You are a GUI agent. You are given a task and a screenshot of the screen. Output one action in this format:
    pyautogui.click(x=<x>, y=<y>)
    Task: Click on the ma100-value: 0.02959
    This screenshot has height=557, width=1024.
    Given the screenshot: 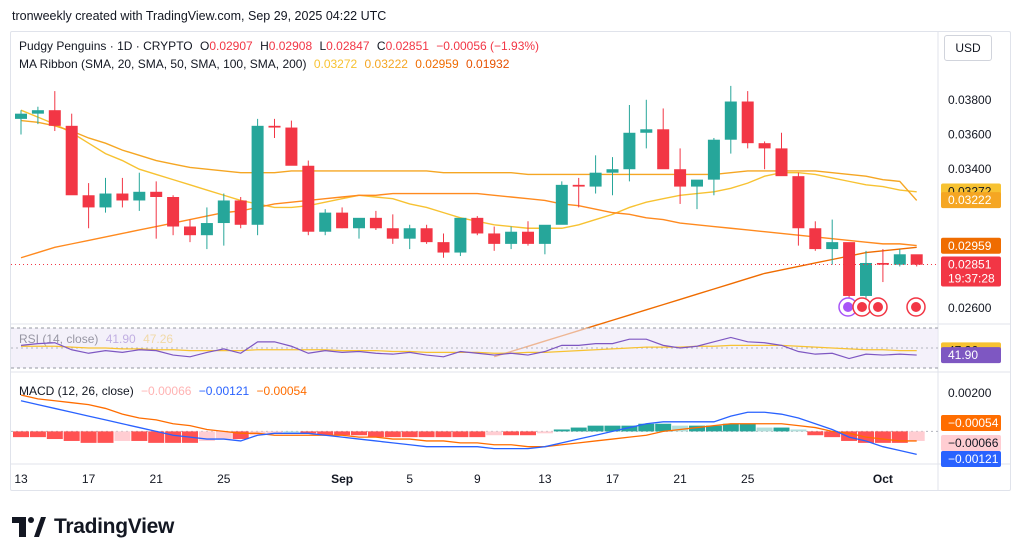 What is the action you would take?
    pyautogui.click(x=437, y=64)
    